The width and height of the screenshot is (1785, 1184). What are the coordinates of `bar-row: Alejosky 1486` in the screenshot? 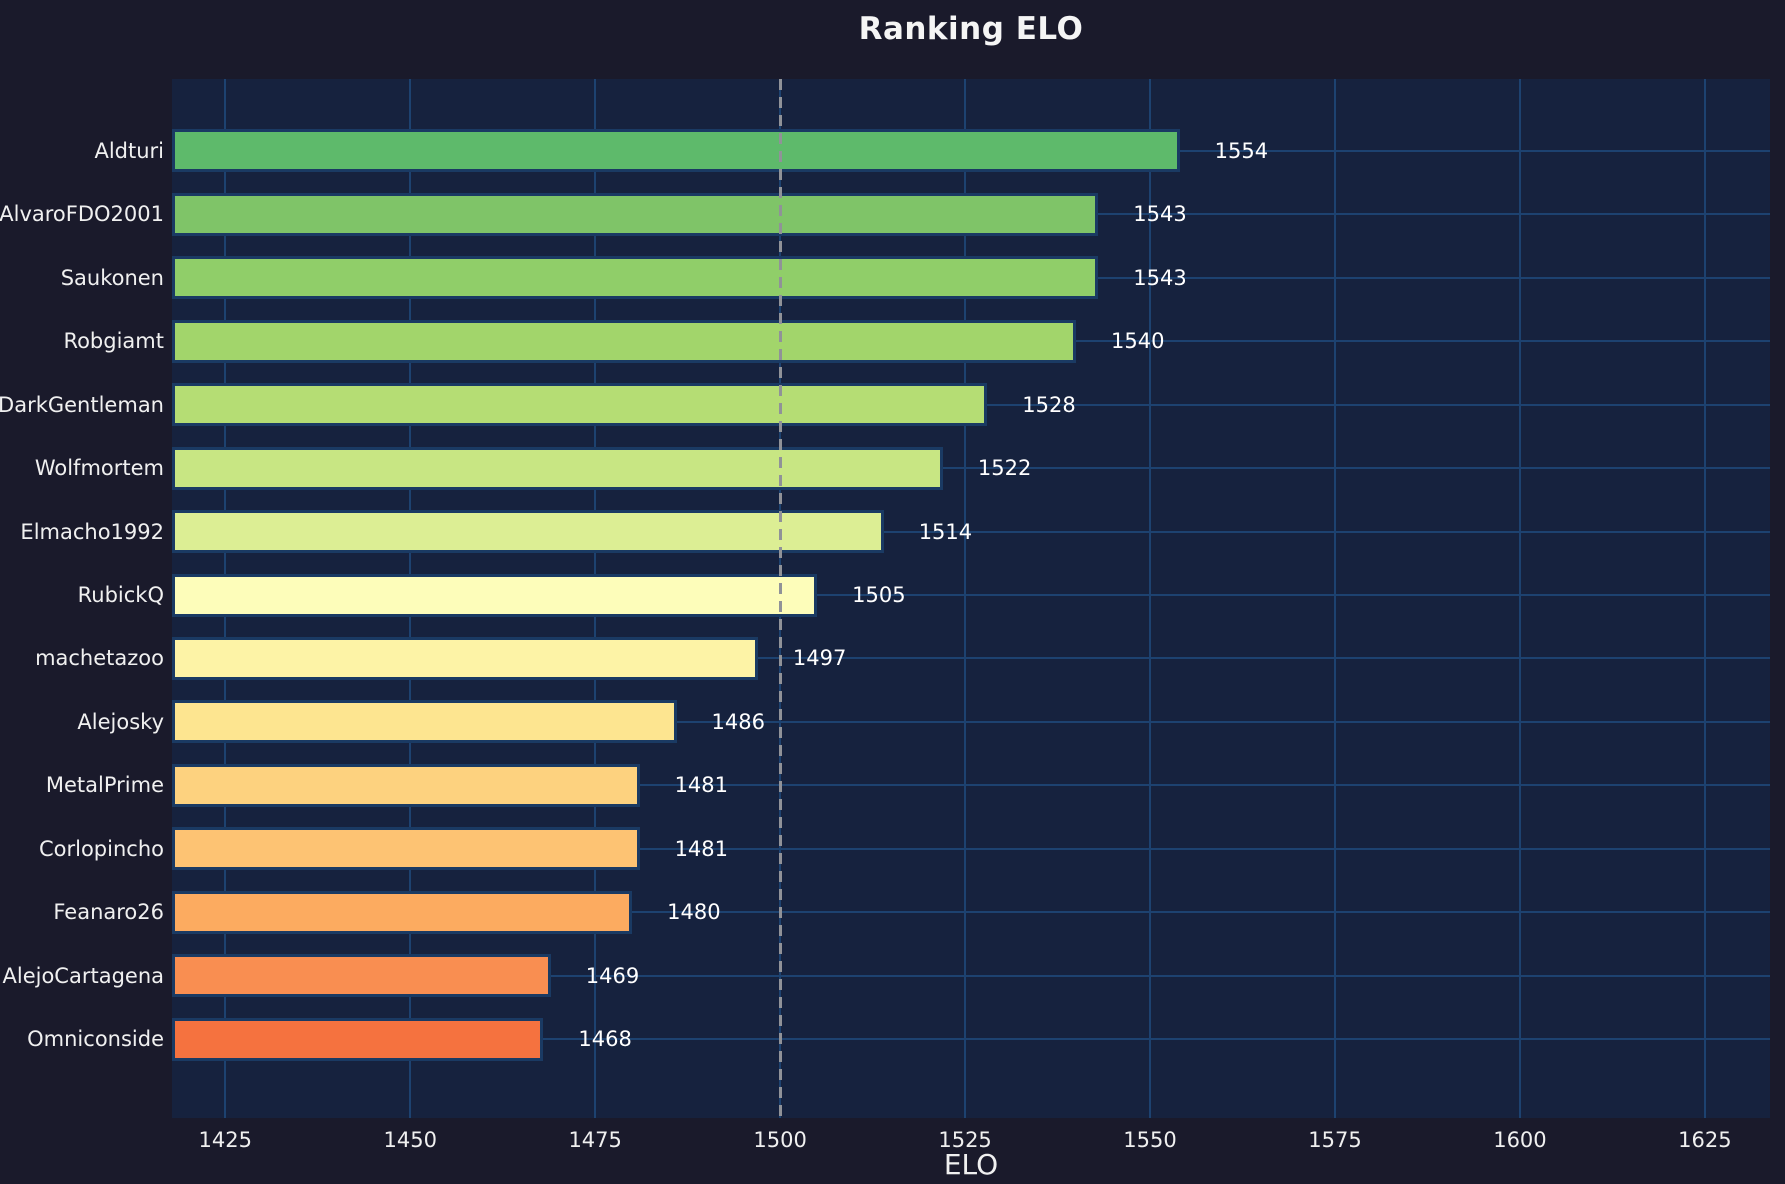 It's located at (923, 721).